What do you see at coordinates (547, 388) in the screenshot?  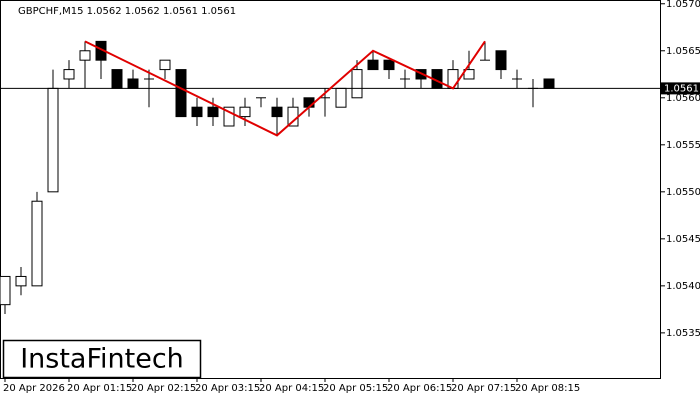 I see `x-tick-label: 20 Apr 08:15` at bounding box center [547, 388].